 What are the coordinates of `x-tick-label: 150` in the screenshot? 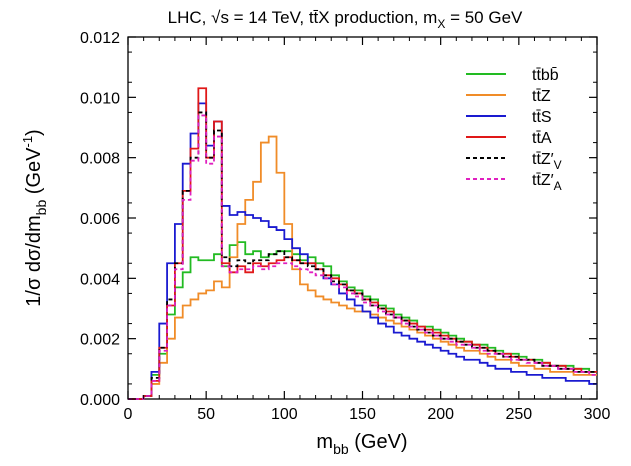 It's located at (362, 414).